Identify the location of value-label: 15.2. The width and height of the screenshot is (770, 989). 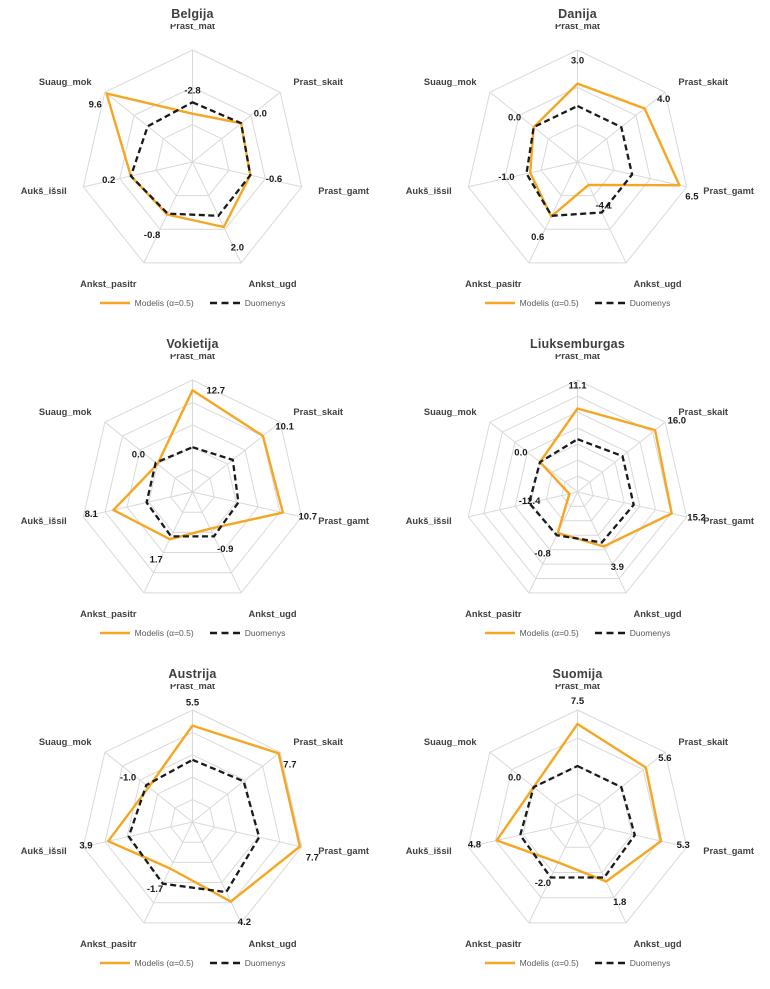
(696, 518).